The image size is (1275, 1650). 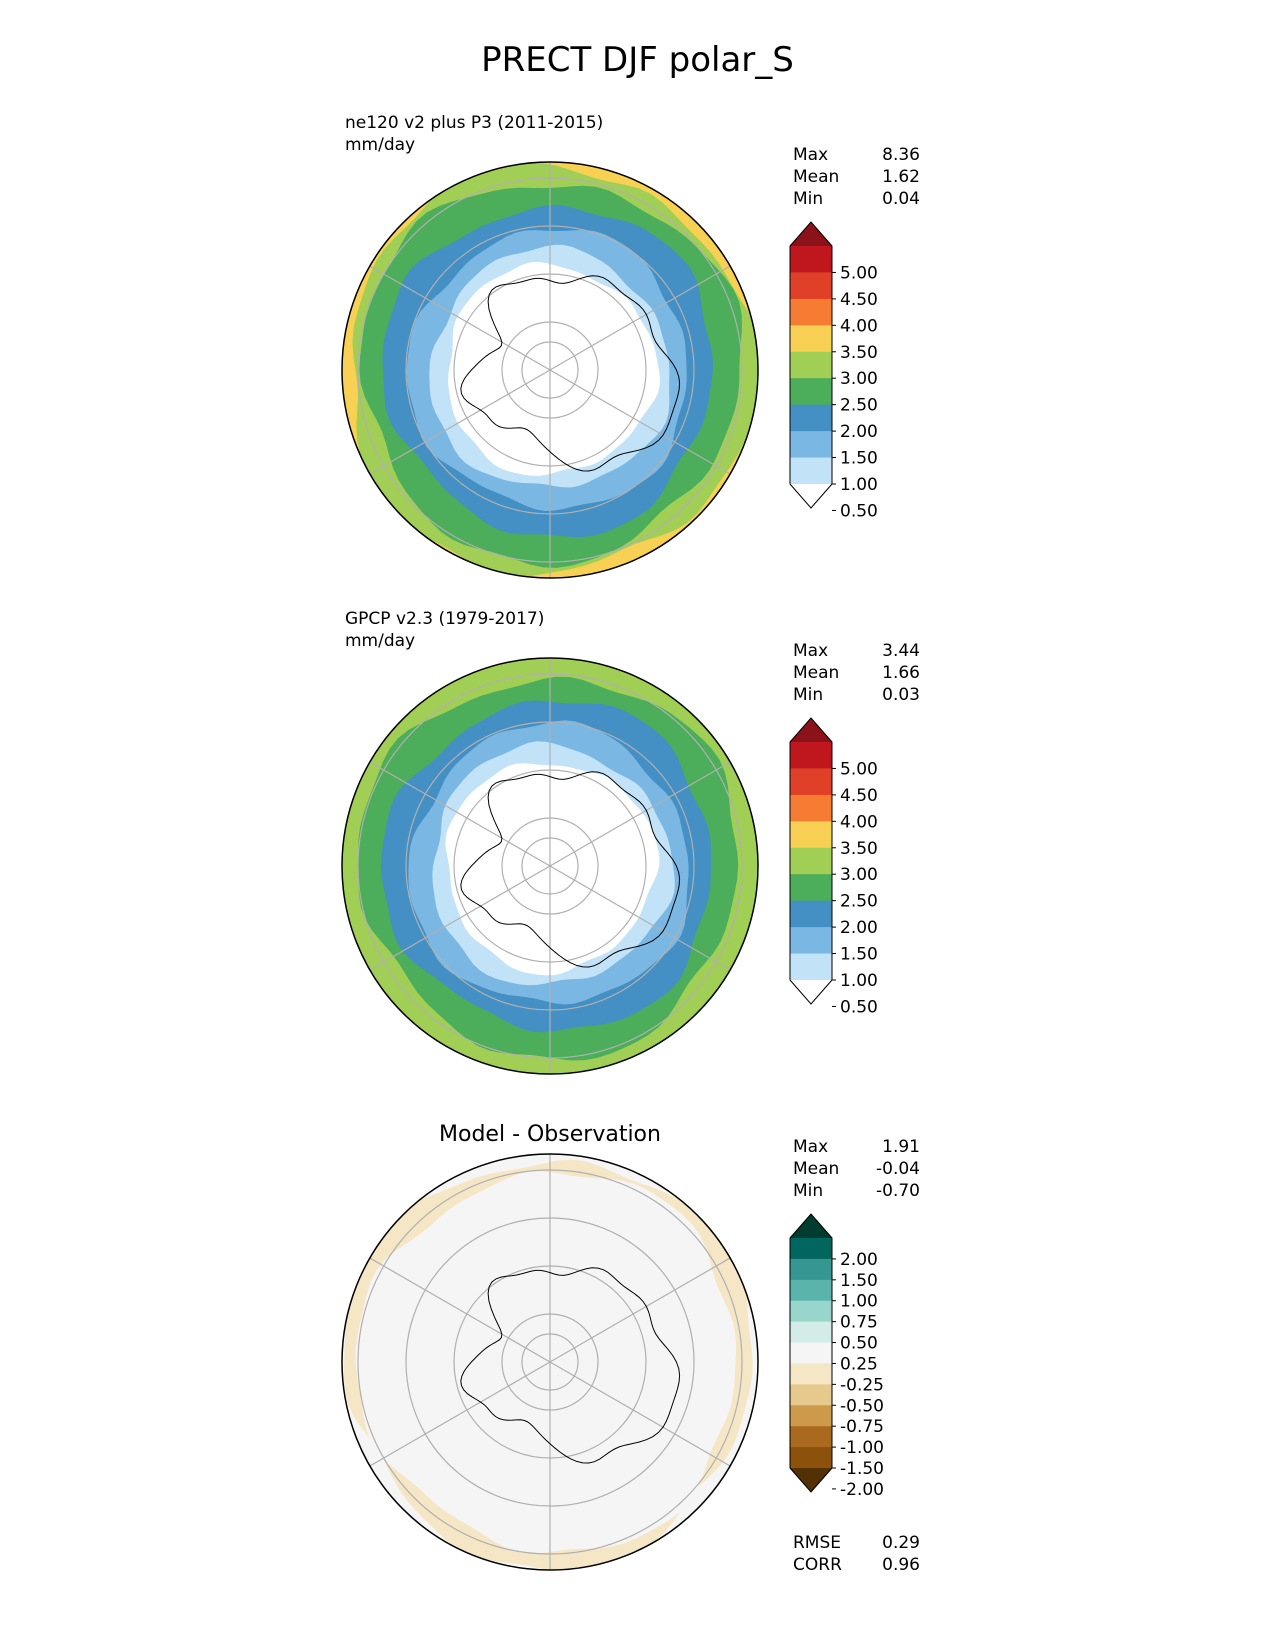 What do you see at coordinates (859, 300) in the screenshot?
I see `colorbar-abs-tick-label: 4.50` at bounding box center [859, 300].